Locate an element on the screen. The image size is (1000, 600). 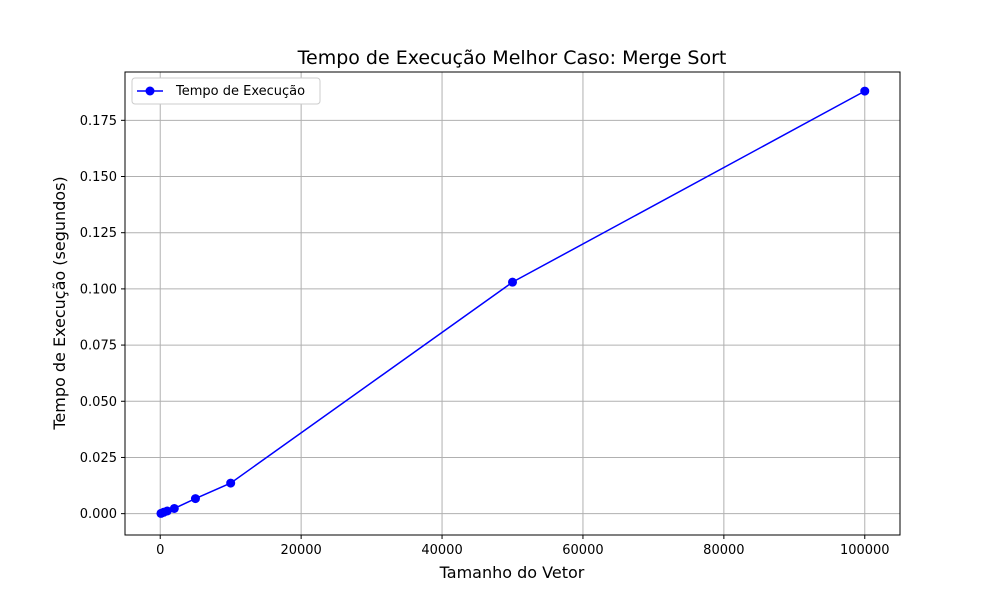
legend-marker-swatch is located at coordinates (150, 91).